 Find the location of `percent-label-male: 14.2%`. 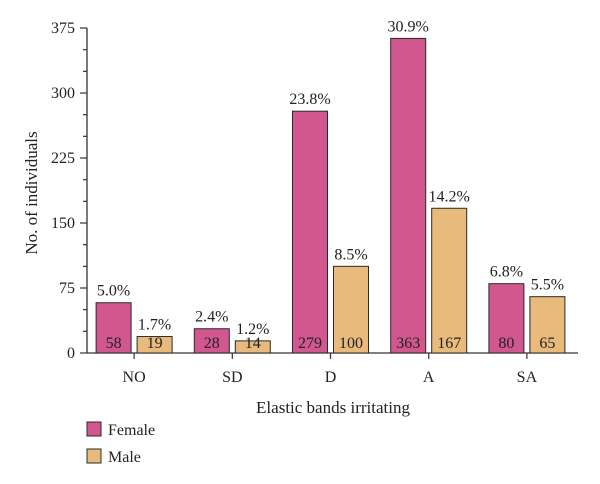

percent-label-male: 14.2% is located at coordinates (449, 196).